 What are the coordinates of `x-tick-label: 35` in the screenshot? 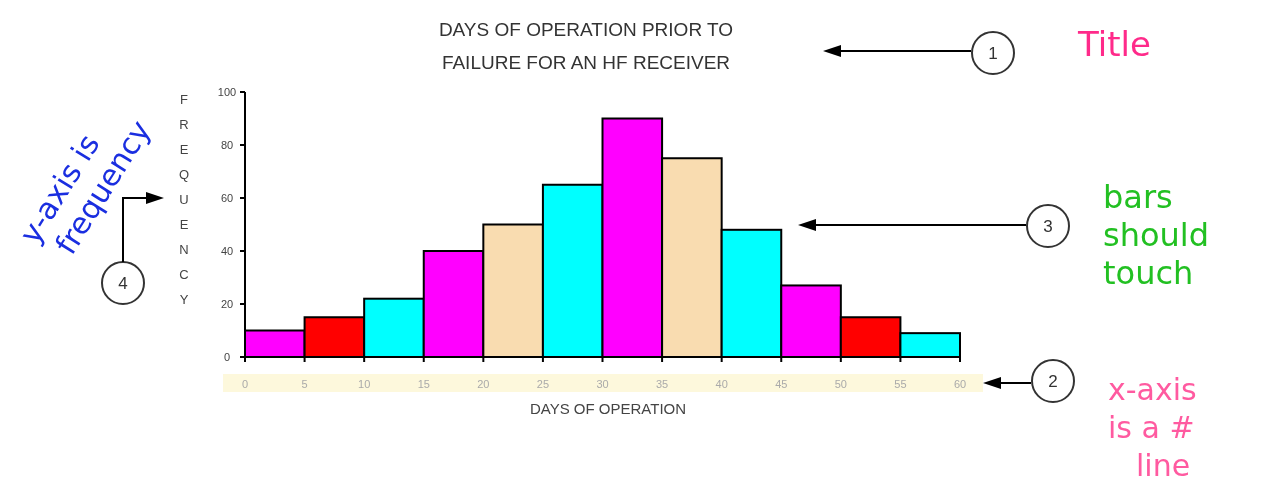 It's located at (662, 384).